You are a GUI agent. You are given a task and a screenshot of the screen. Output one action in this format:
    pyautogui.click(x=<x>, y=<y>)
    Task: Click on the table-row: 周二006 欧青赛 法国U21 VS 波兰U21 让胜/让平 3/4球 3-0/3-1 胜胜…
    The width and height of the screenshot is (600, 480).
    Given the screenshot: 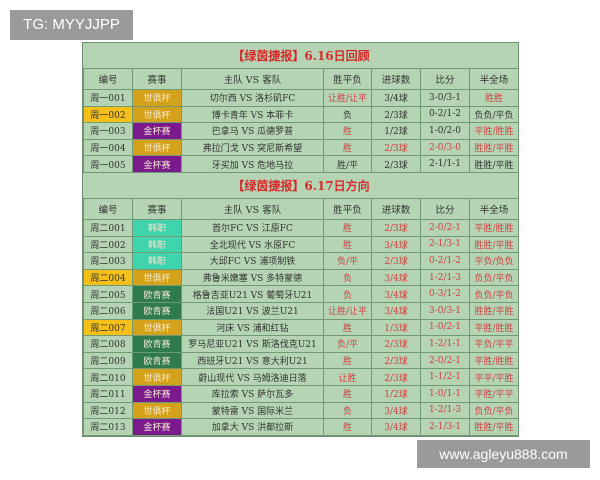 What is the action you would take?
    pyautogui.click(x=301, y=310)
    